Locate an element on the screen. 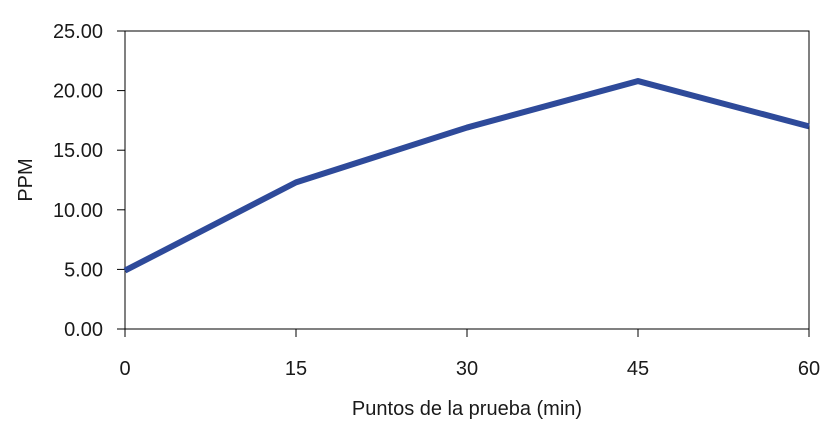 This screenshot has width=837, height=437. y-tick-label: 25.00 is located at coordinates (78, 32).